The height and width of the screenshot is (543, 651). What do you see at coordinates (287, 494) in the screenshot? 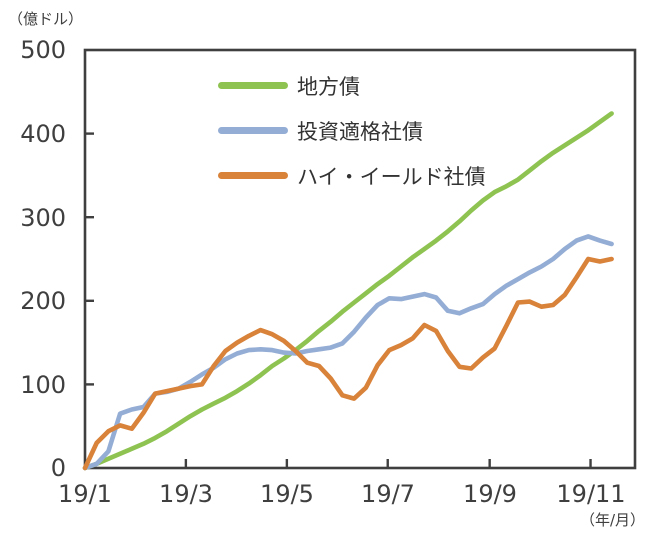
I see `x-tick-label-19-5: 19/5` at bounding box center [287, 494].